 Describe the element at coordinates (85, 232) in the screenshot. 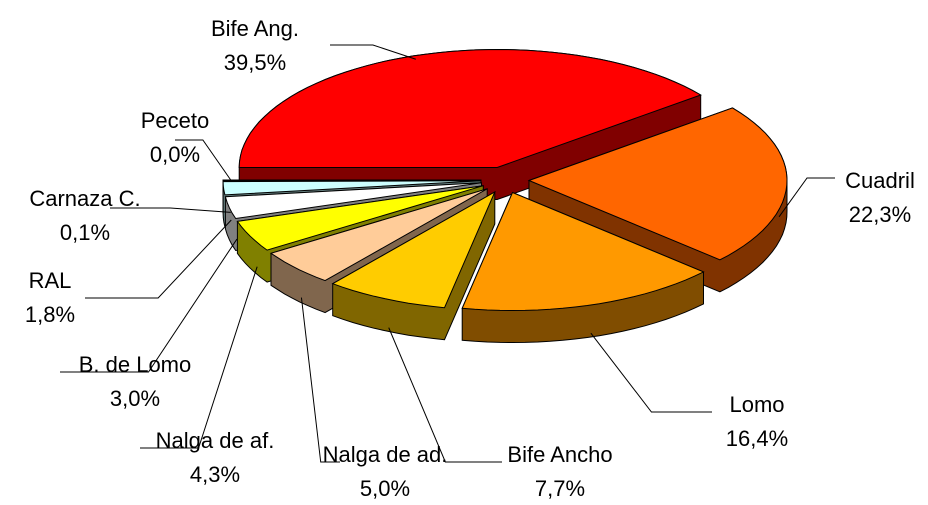

I see `slice-value-label: 0,1%` at that location.